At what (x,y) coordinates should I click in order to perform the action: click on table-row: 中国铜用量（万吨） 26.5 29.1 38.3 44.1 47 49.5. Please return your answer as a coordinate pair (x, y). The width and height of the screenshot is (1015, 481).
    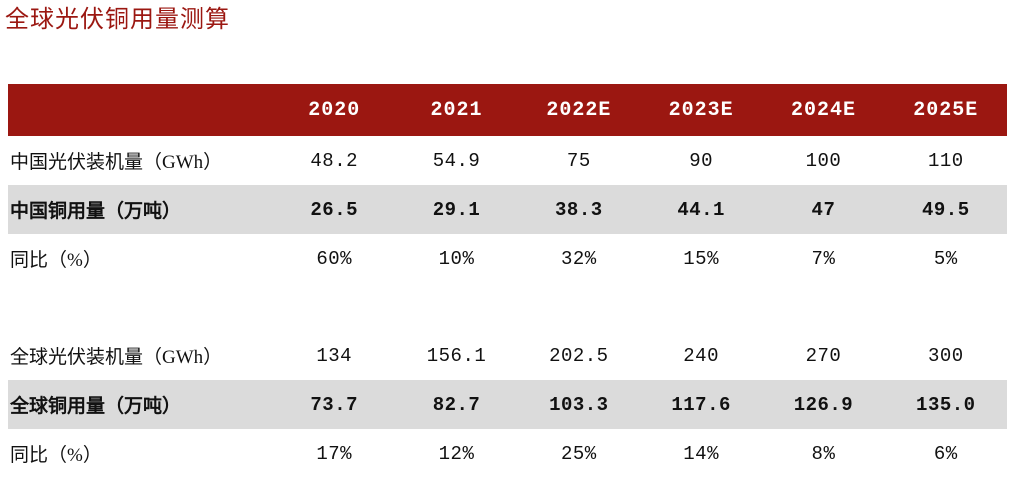
    Looking at the image, I should click on (507, 209).